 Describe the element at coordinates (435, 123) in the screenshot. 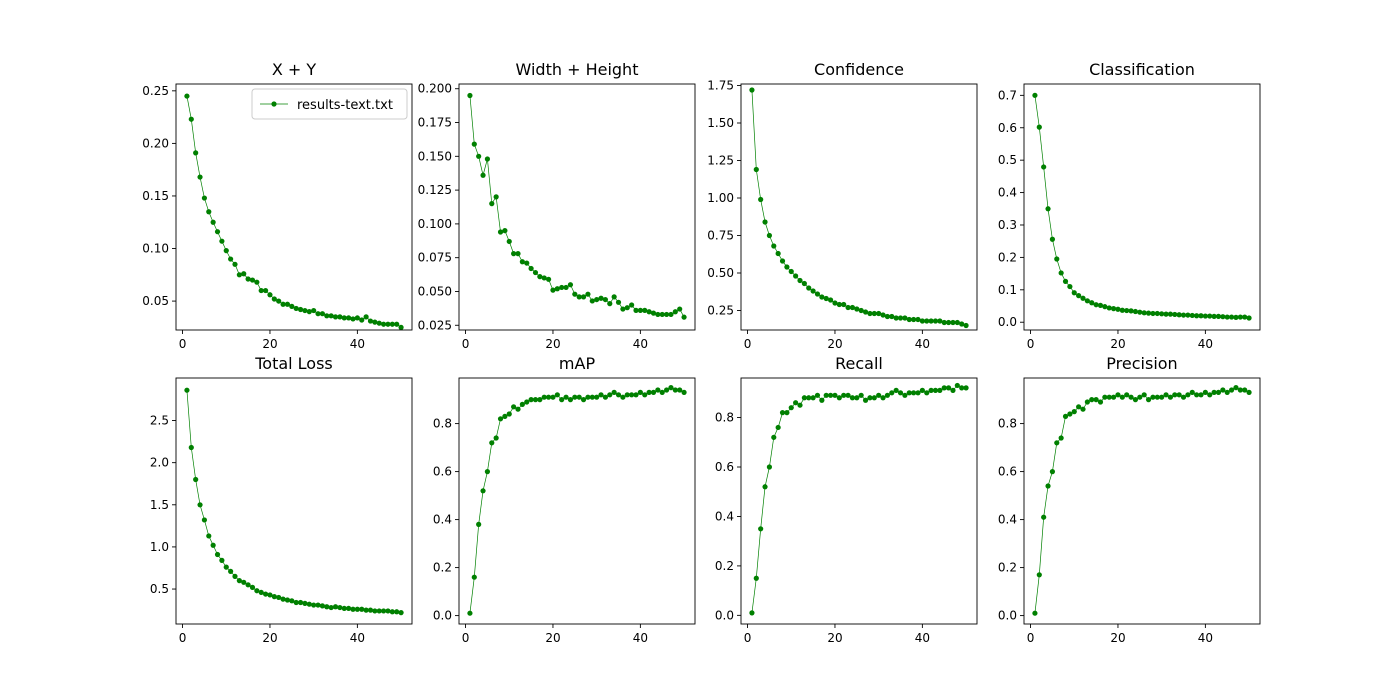

I see `y-tick-label: 0.175` at that location.